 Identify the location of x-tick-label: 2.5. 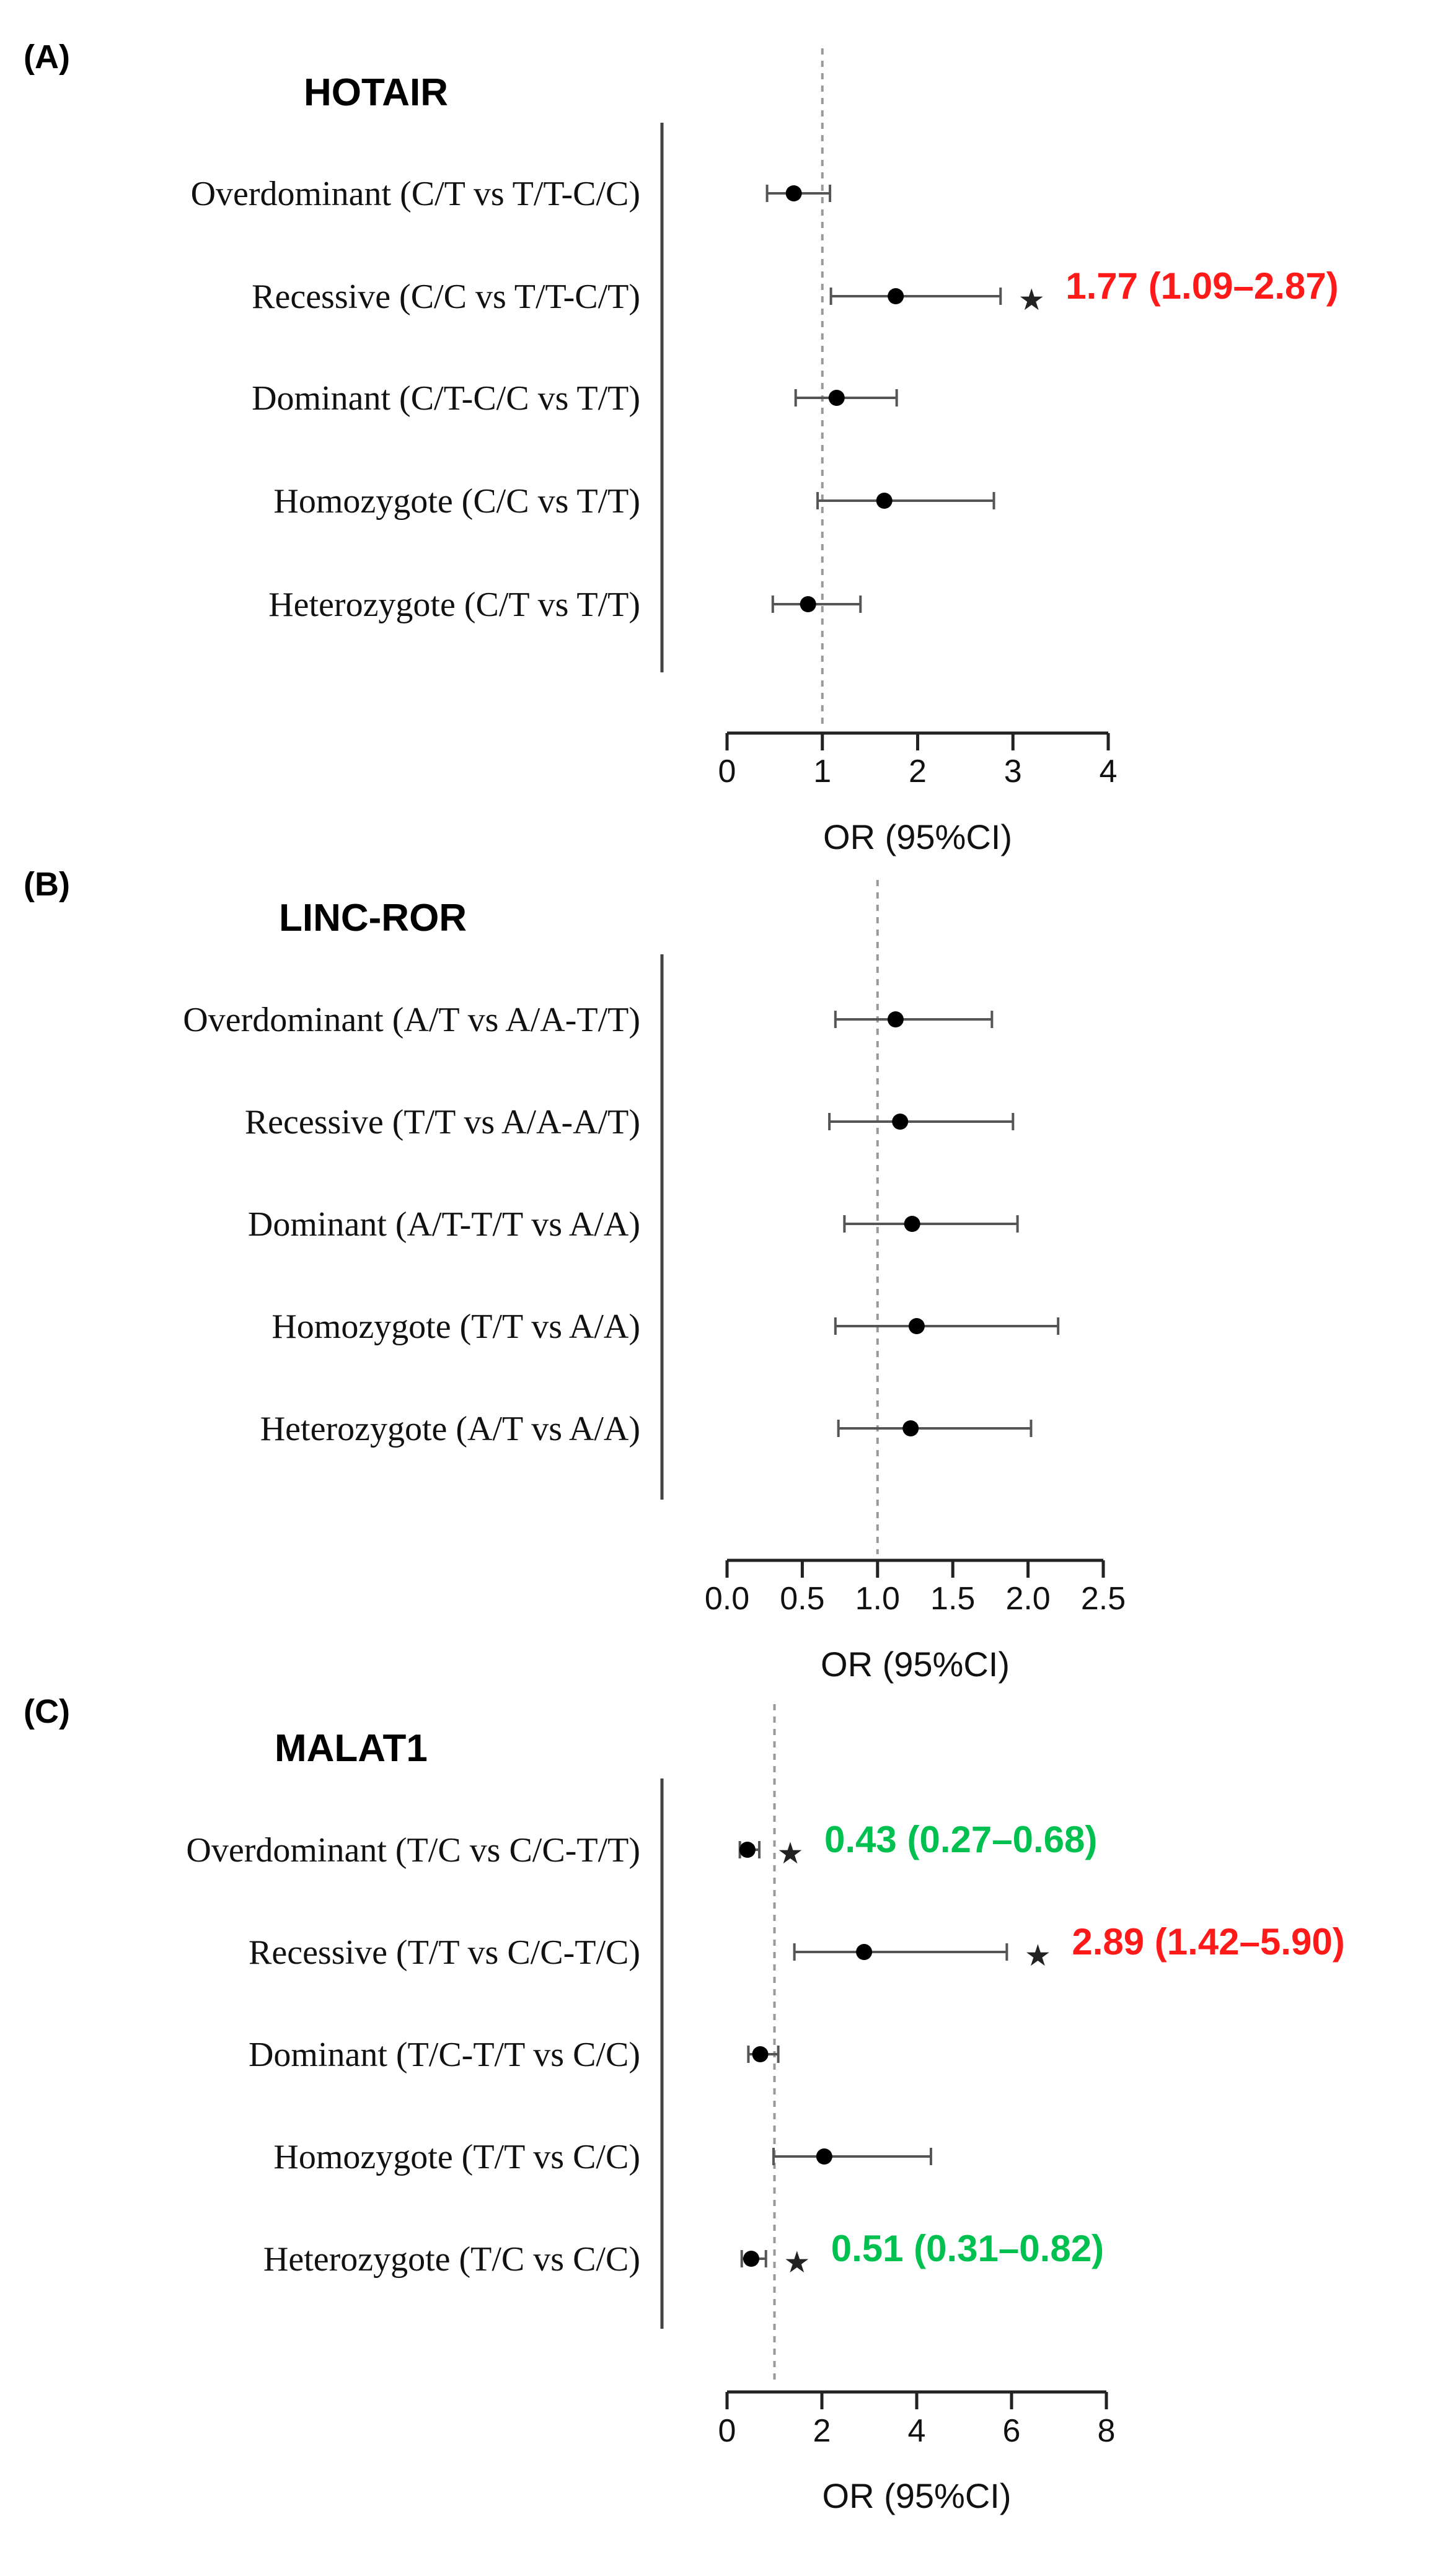
(1103, 1599).